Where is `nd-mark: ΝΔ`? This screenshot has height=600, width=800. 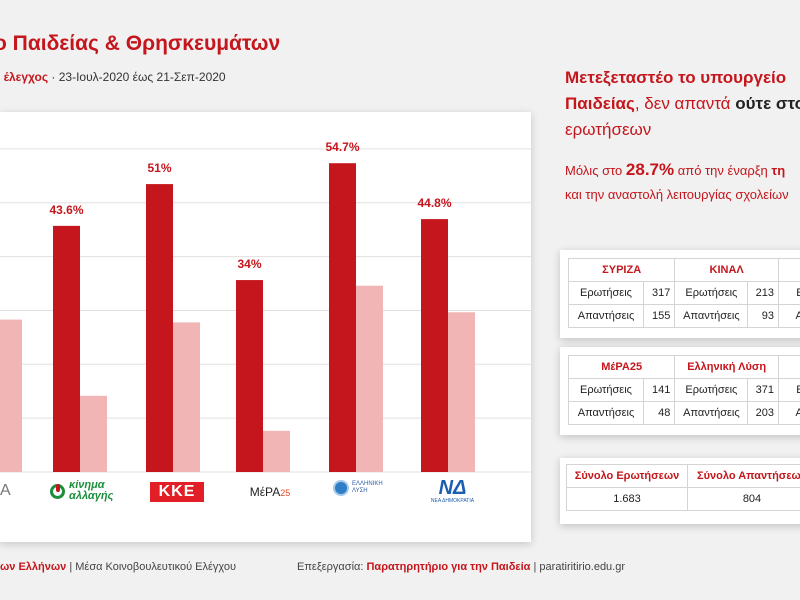 nd-mark: ΝΔ is located at coordinates (452, 488).